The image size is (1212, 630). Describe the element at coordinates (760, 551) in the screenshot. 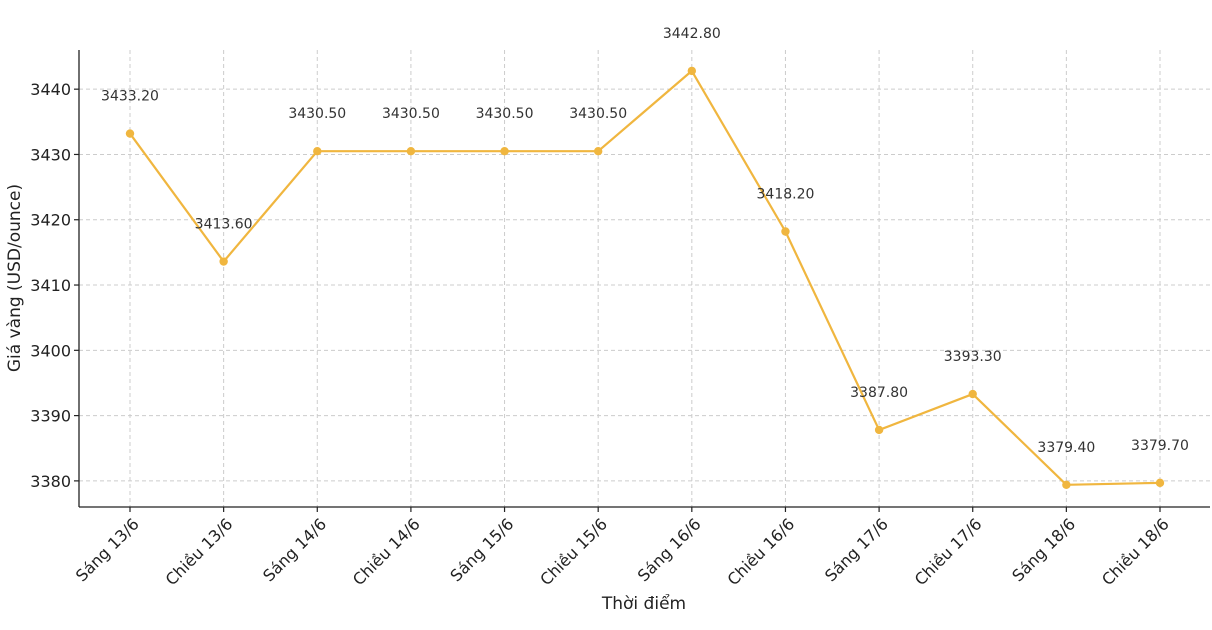

I see `x-tick-label: Chiều 16/6` at that location.